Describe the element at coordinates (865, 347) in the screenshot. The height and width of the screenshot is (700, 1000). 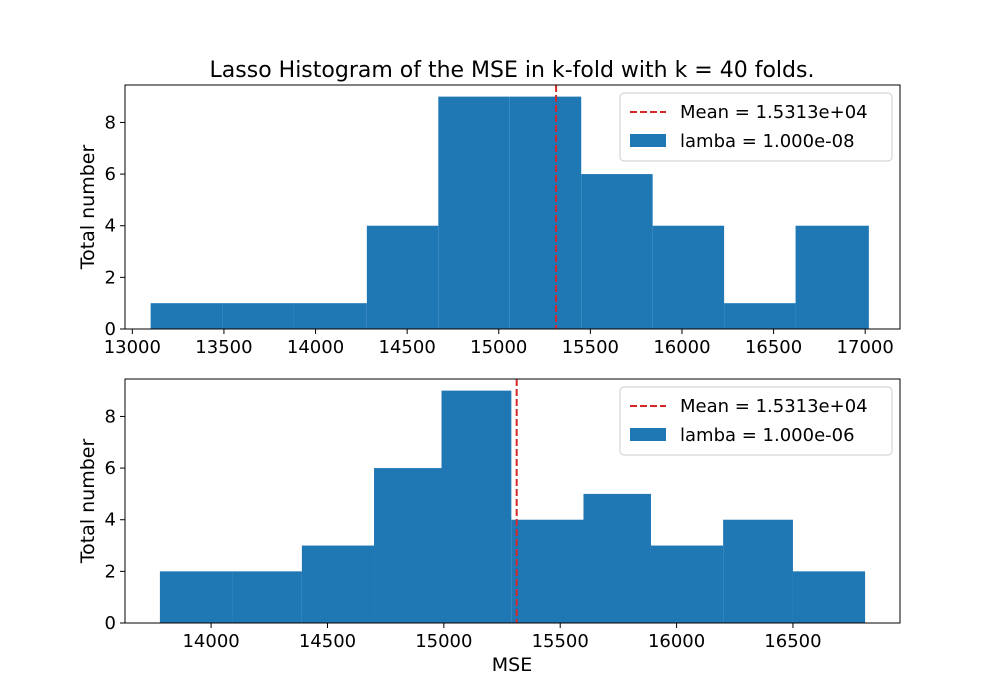
I see `x-tick-label: 17000` at that location.